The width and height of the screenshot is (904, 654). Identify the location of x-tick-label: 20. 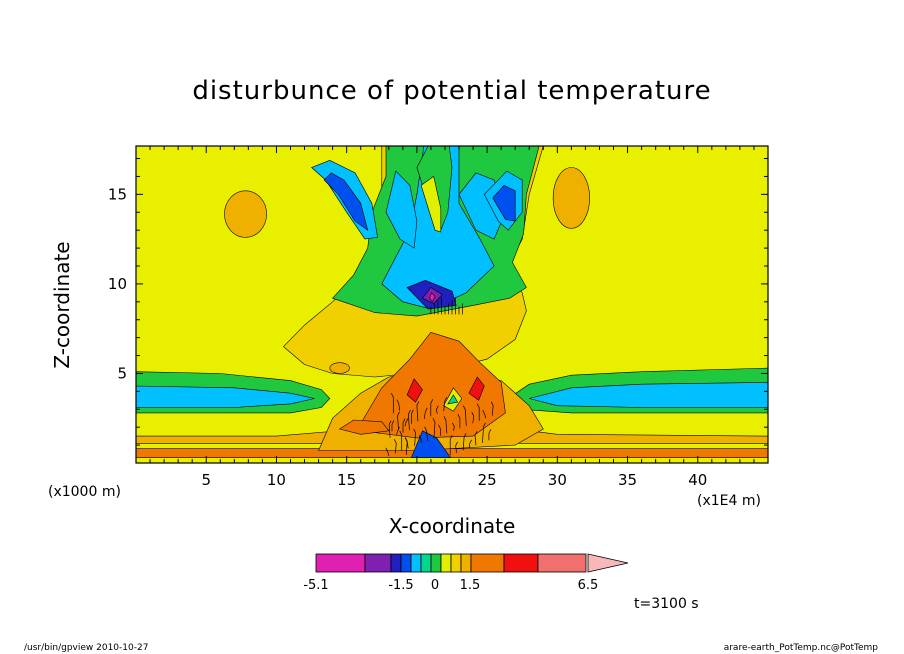
(416, 480).